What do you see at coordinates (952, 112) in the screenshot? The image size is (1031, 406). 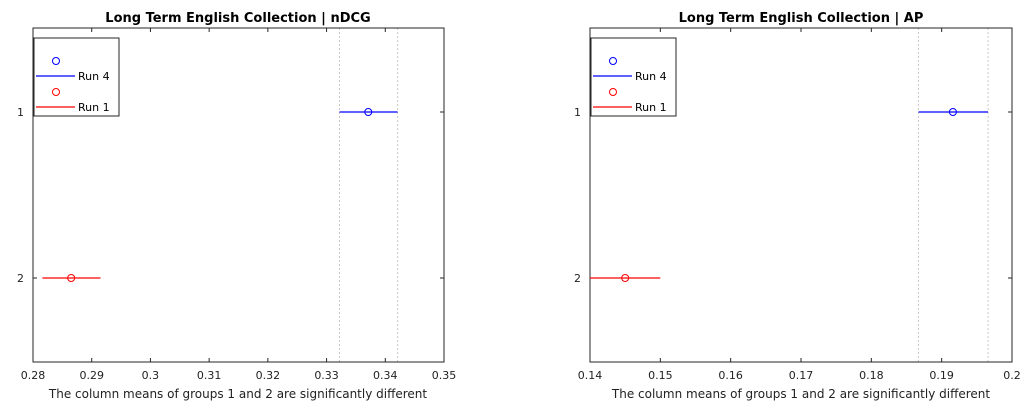 I see `ap-run-4-mean-marker` at bounding box center [952, 112].